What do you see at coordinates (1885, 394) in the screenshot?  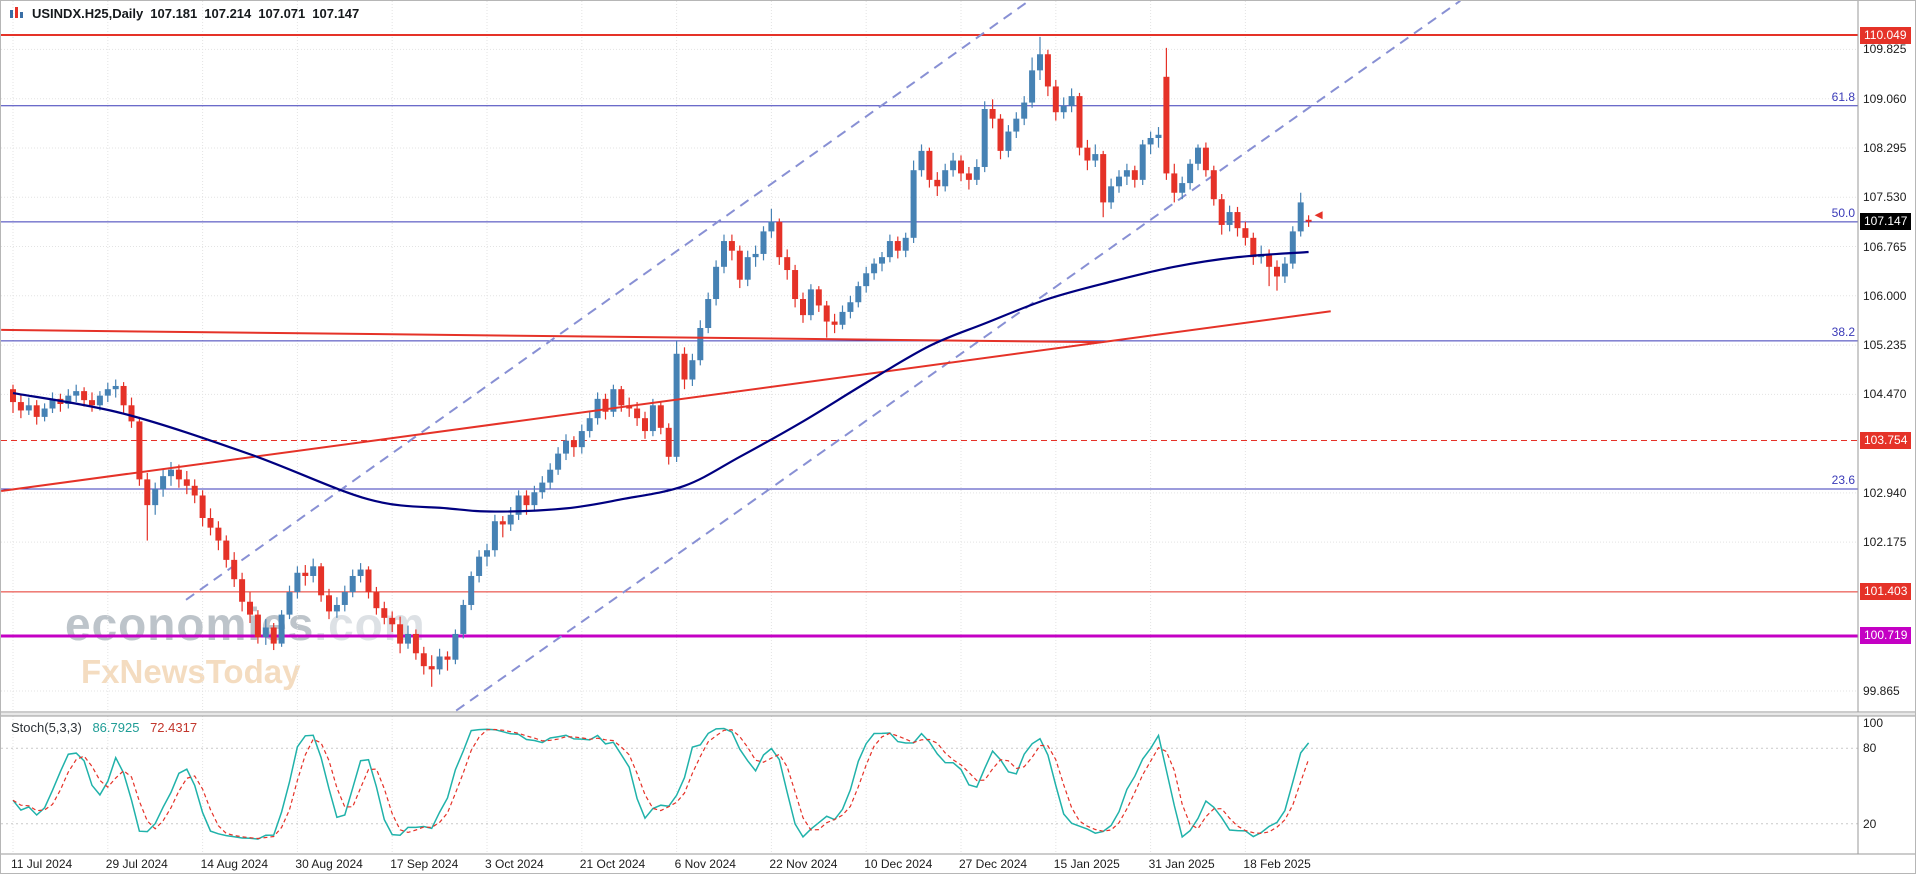 I see `price-axis-label: 104.470` at bounding box center [1885, 394].